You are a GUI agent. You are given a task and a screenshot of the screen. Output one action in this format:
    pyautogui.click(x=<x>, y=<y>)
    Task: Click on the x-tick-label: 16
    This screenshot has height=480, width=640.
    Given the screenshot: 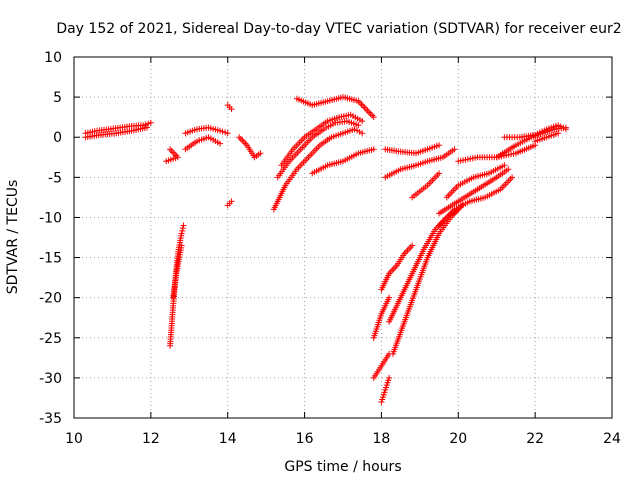 What is the action you would take?
    pyautogui.click(x=305, y=439)
    